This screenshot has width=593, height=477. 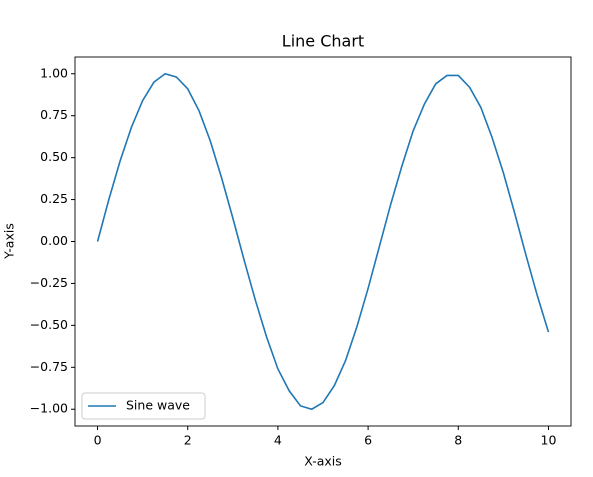 What do you see at coordinates (54, 72) in the screenshot?
I see `y-tick-label: 1.00` at bounding box center [54, 72].